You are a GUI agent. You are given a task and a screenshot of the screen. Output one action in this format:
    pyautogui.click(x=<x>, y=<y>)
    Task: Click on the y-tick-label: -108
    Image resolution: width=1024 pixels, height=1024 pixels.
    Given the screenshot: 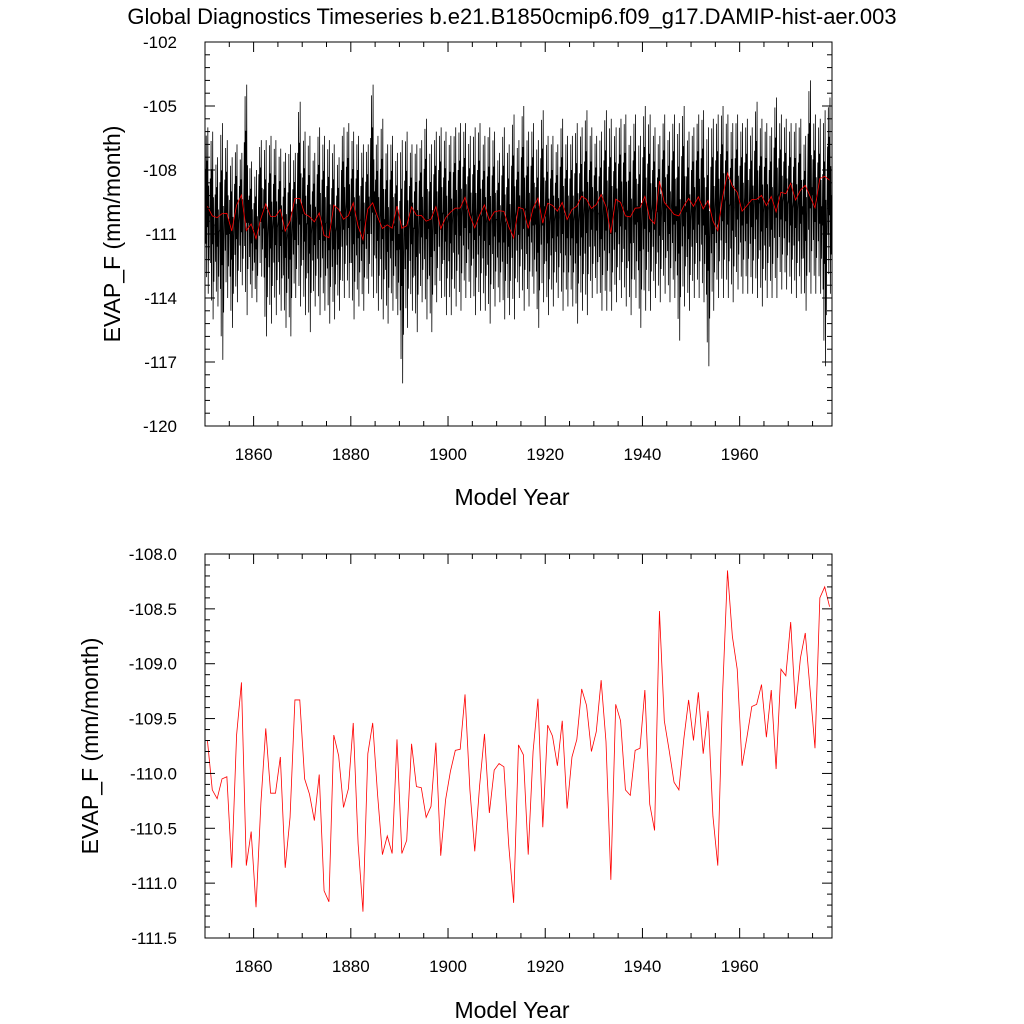 What is the action you would take?
    pyautogui.click(x=160, y=170)
    